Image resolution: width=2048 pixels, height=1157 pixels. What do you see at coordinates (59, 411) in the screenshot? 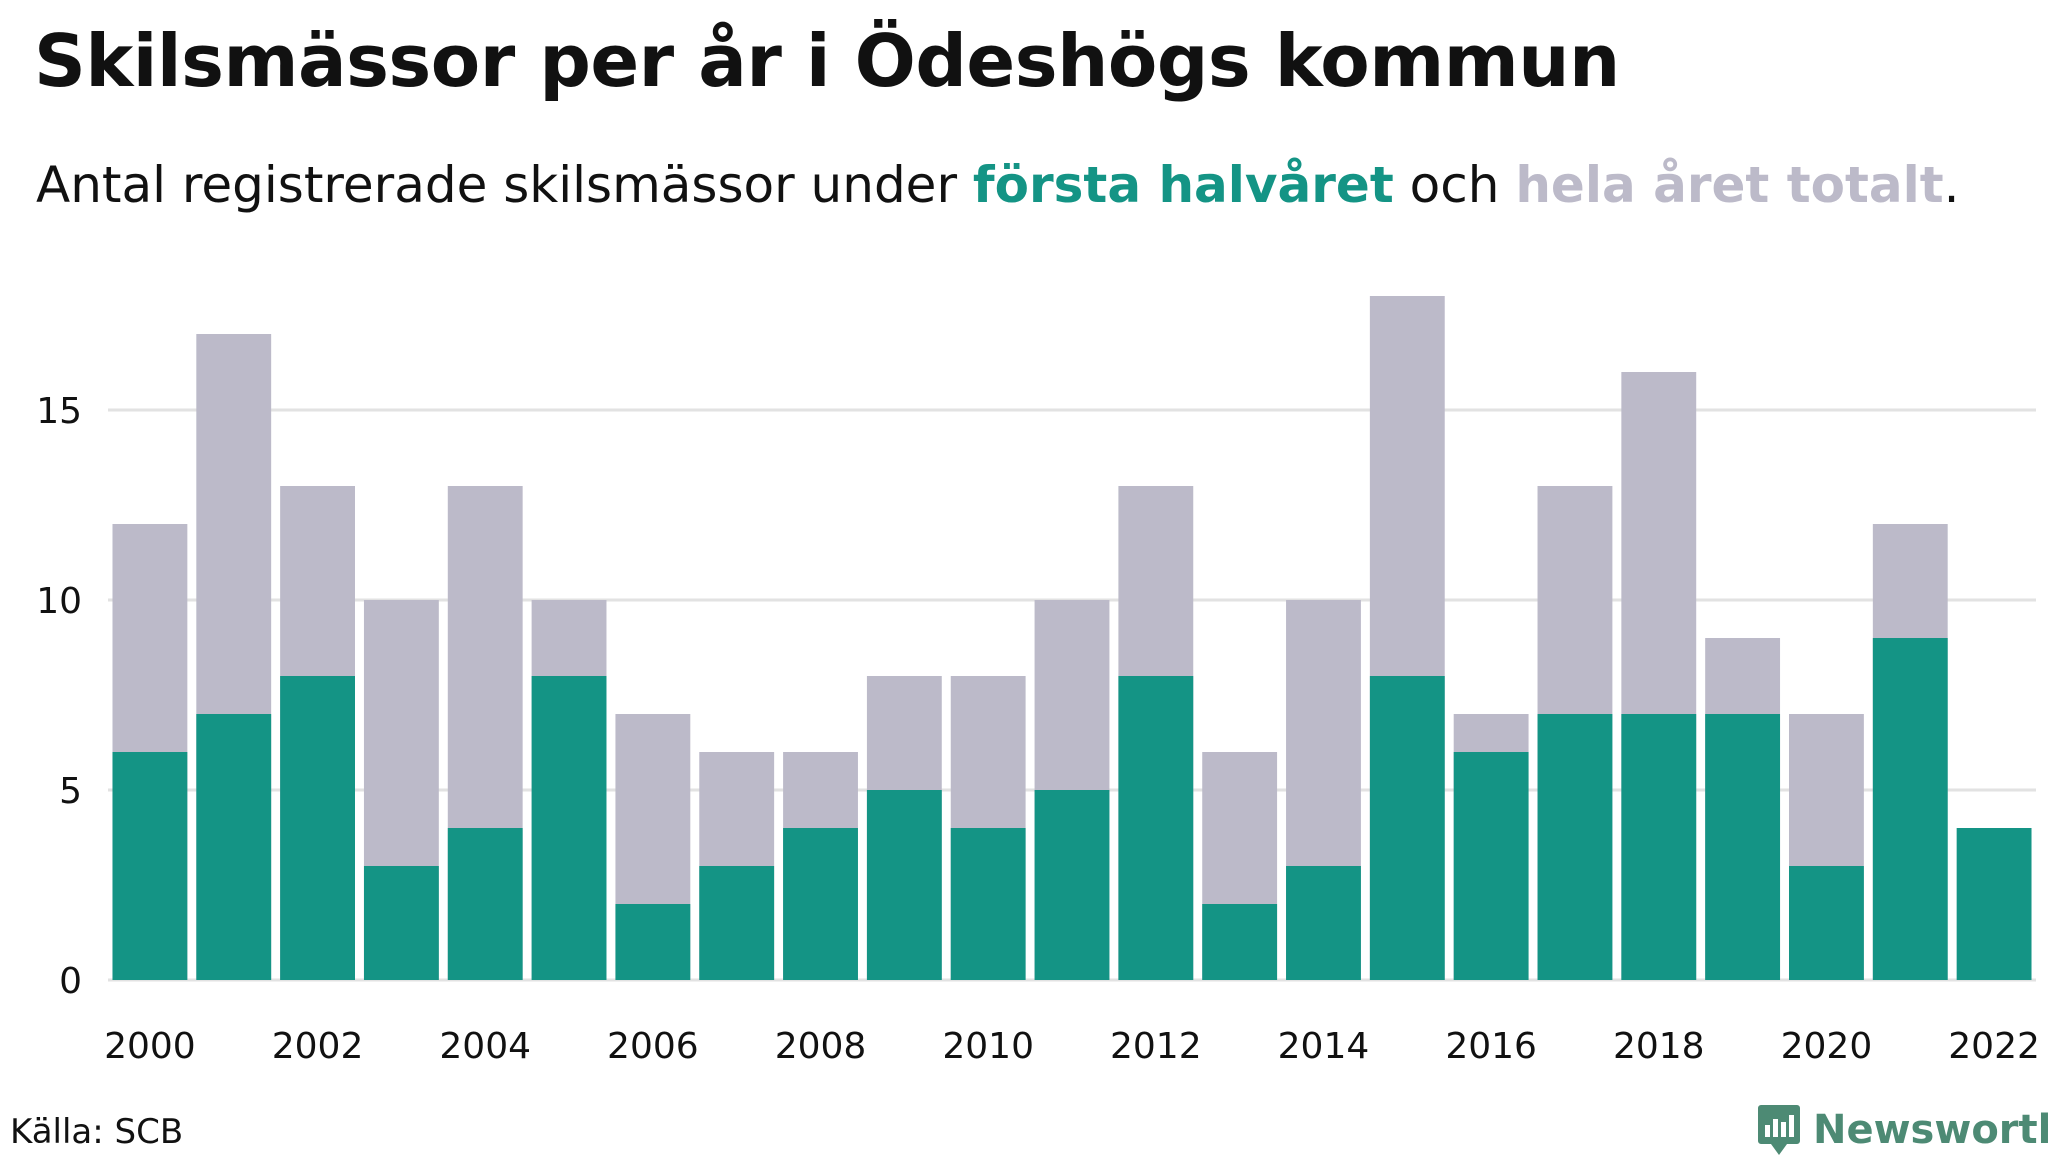
I see `y-tick-label: 15` at bounding box center [59, 411].